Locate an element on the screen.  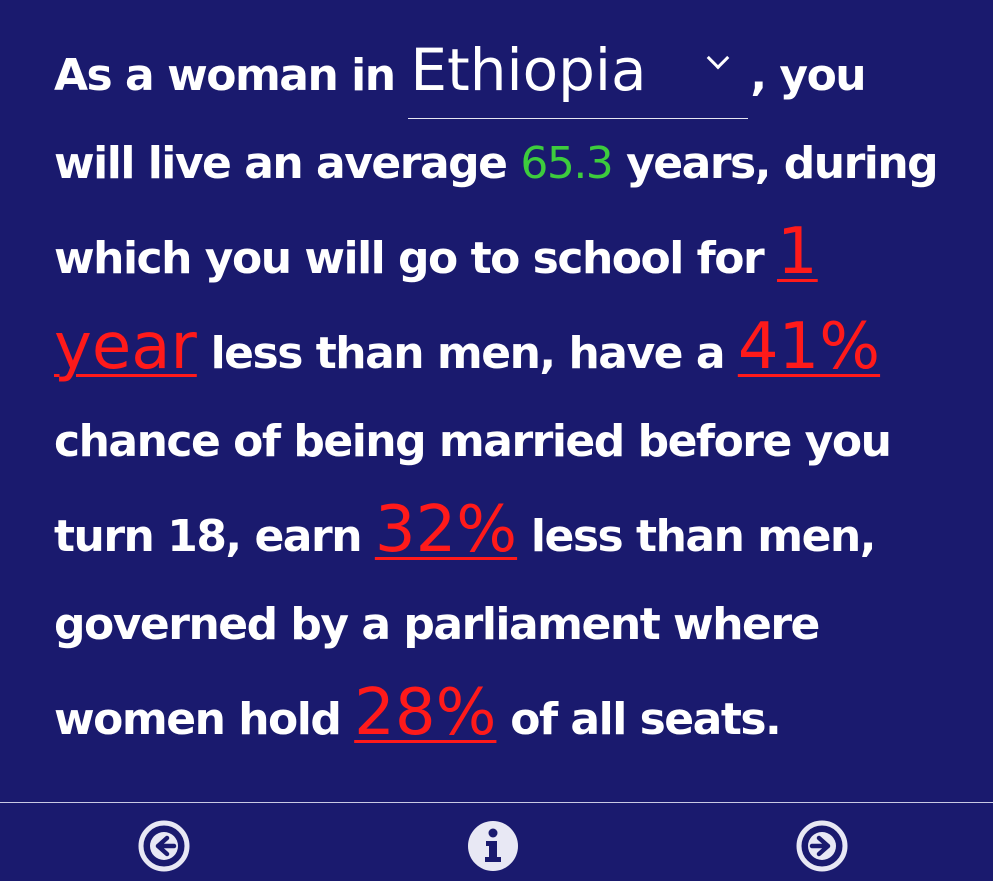
intro-text: As a woman in is located at coordinates (231, 75).